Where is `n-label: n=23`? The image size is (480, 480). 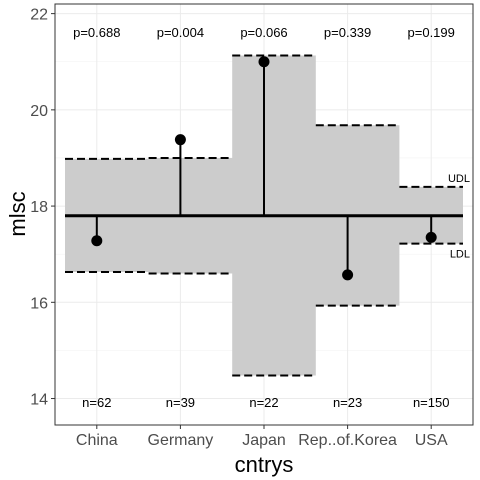 n-label: n=23 is located at coordinates (347, 402).